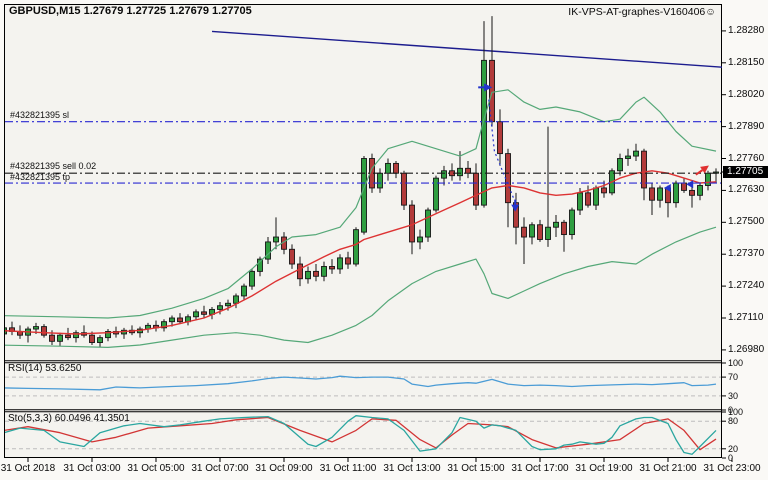 The image size is (768, 480). What do you see at coordinates (745, 172) in the screenshot?
I see `current-price-tag: 1.27705` at bounding box center [745, 172].